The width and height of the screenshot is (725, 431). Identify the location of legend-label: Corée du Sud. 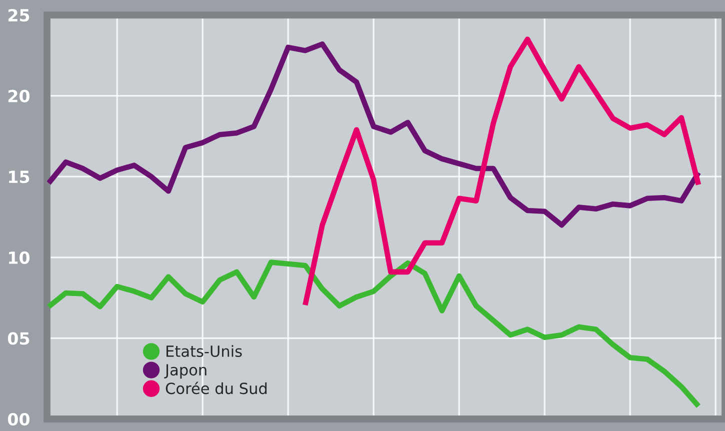
(216, 388).